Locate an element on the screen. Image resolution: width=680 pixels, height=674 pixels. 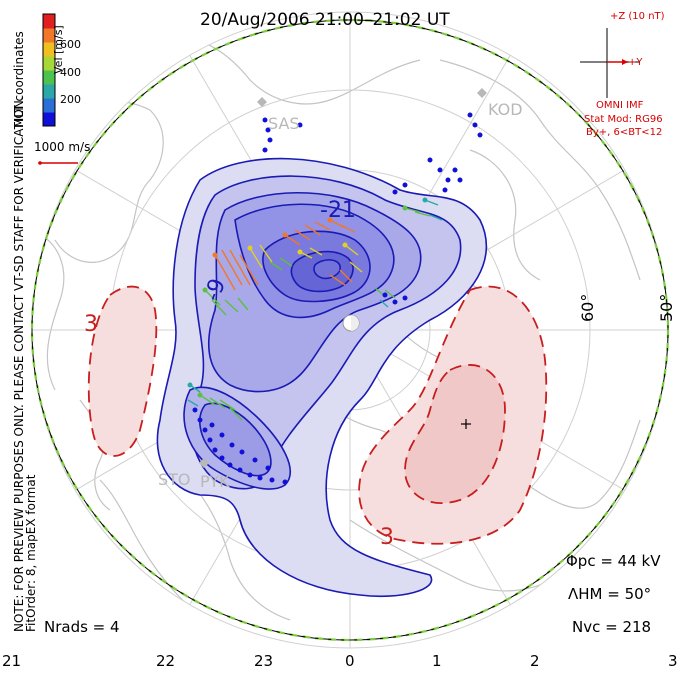
mlt-label-22: 22 is located at coordinates (166, 661).